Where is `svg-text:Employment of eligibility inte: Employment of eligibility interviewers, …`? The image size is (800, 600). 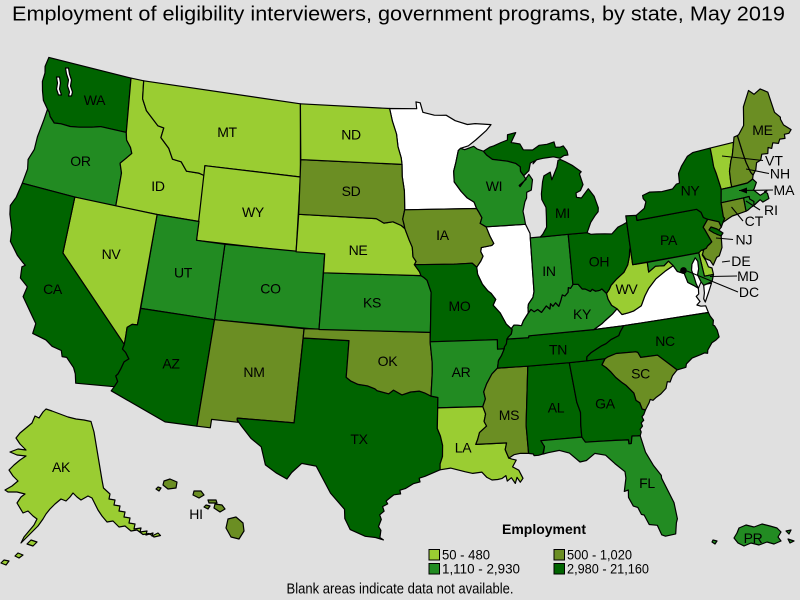
svg-text:Employment of eligibility inte: Employment of eligibility interviewers, … is located at coordinates (398, 15).